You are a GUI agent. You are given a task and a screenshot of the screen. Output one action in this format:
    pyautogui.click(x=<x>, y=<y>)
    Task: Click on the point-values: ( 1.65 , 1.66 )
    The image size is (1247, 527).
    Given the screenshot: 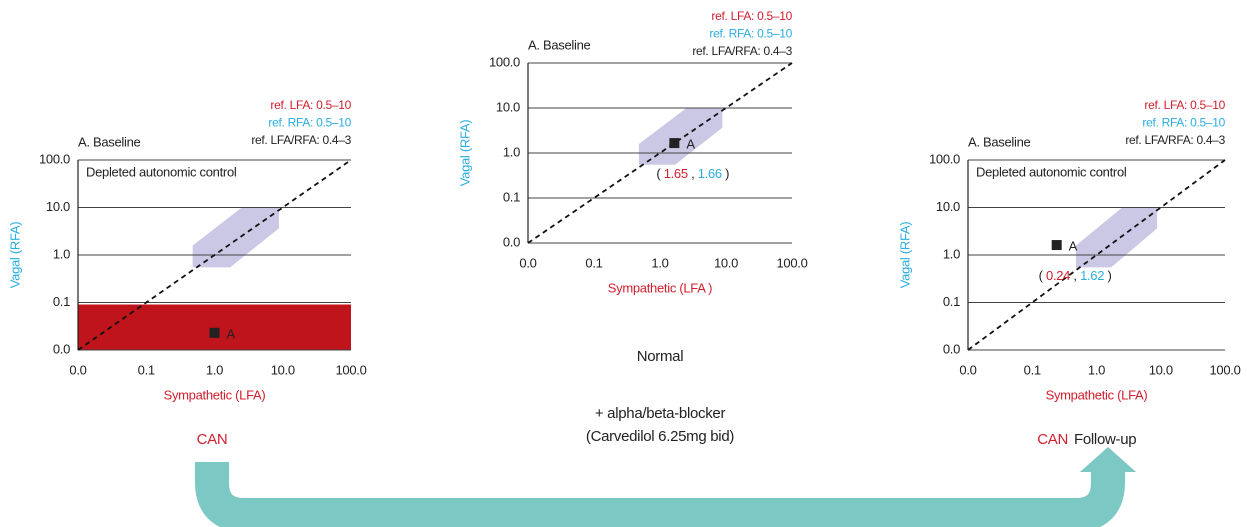 What is the action you would take?
    pyautogui.click(x=692, y=174)
    